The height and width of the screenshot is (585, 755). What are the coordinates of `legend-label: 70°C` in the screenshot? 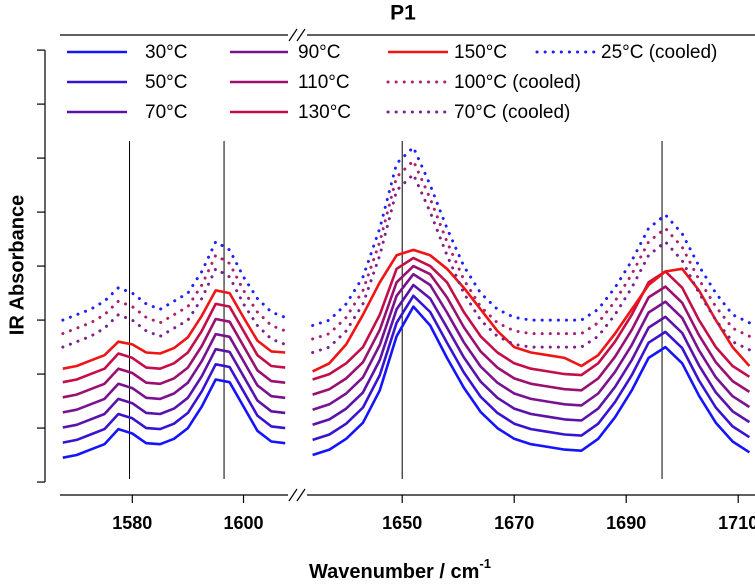 It's located at (166, 112).